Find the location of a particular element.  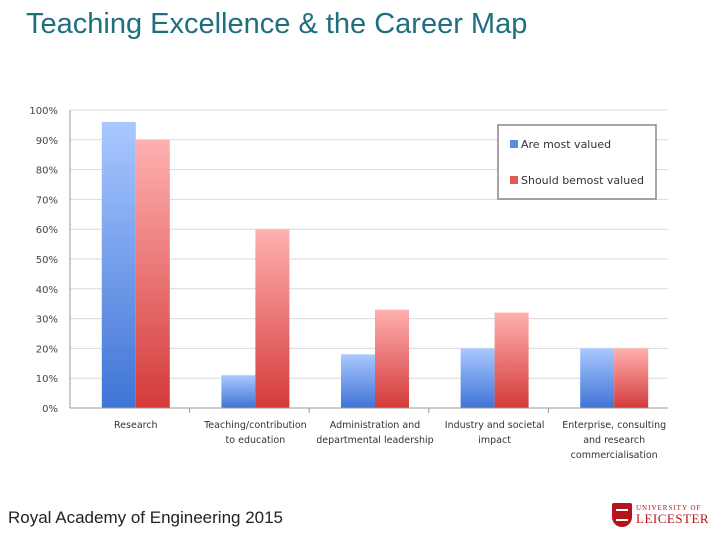

legend-label: Should bemost valued is located at coordinates (582, 180).